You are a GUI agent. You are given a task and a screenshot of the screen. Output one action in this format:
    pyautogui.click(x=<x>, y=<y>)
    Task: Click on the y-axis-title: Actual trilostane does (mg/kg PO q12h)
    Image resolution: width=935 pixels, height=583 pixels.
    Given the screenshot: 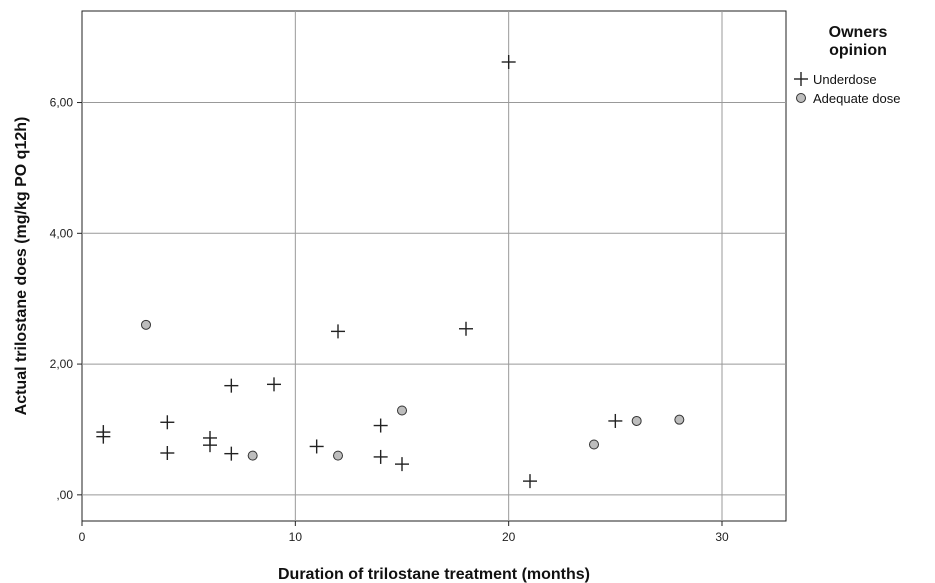 What is the action you would take?
    pyautogui.click(x=21, y=266)
    